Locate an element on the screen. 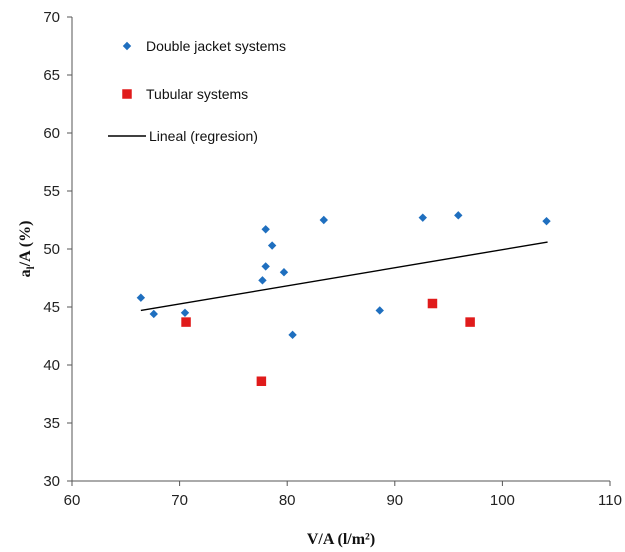 This screenshot has height=552, width=625. y-tick-label: 65 is located at coordinates (51, 75).